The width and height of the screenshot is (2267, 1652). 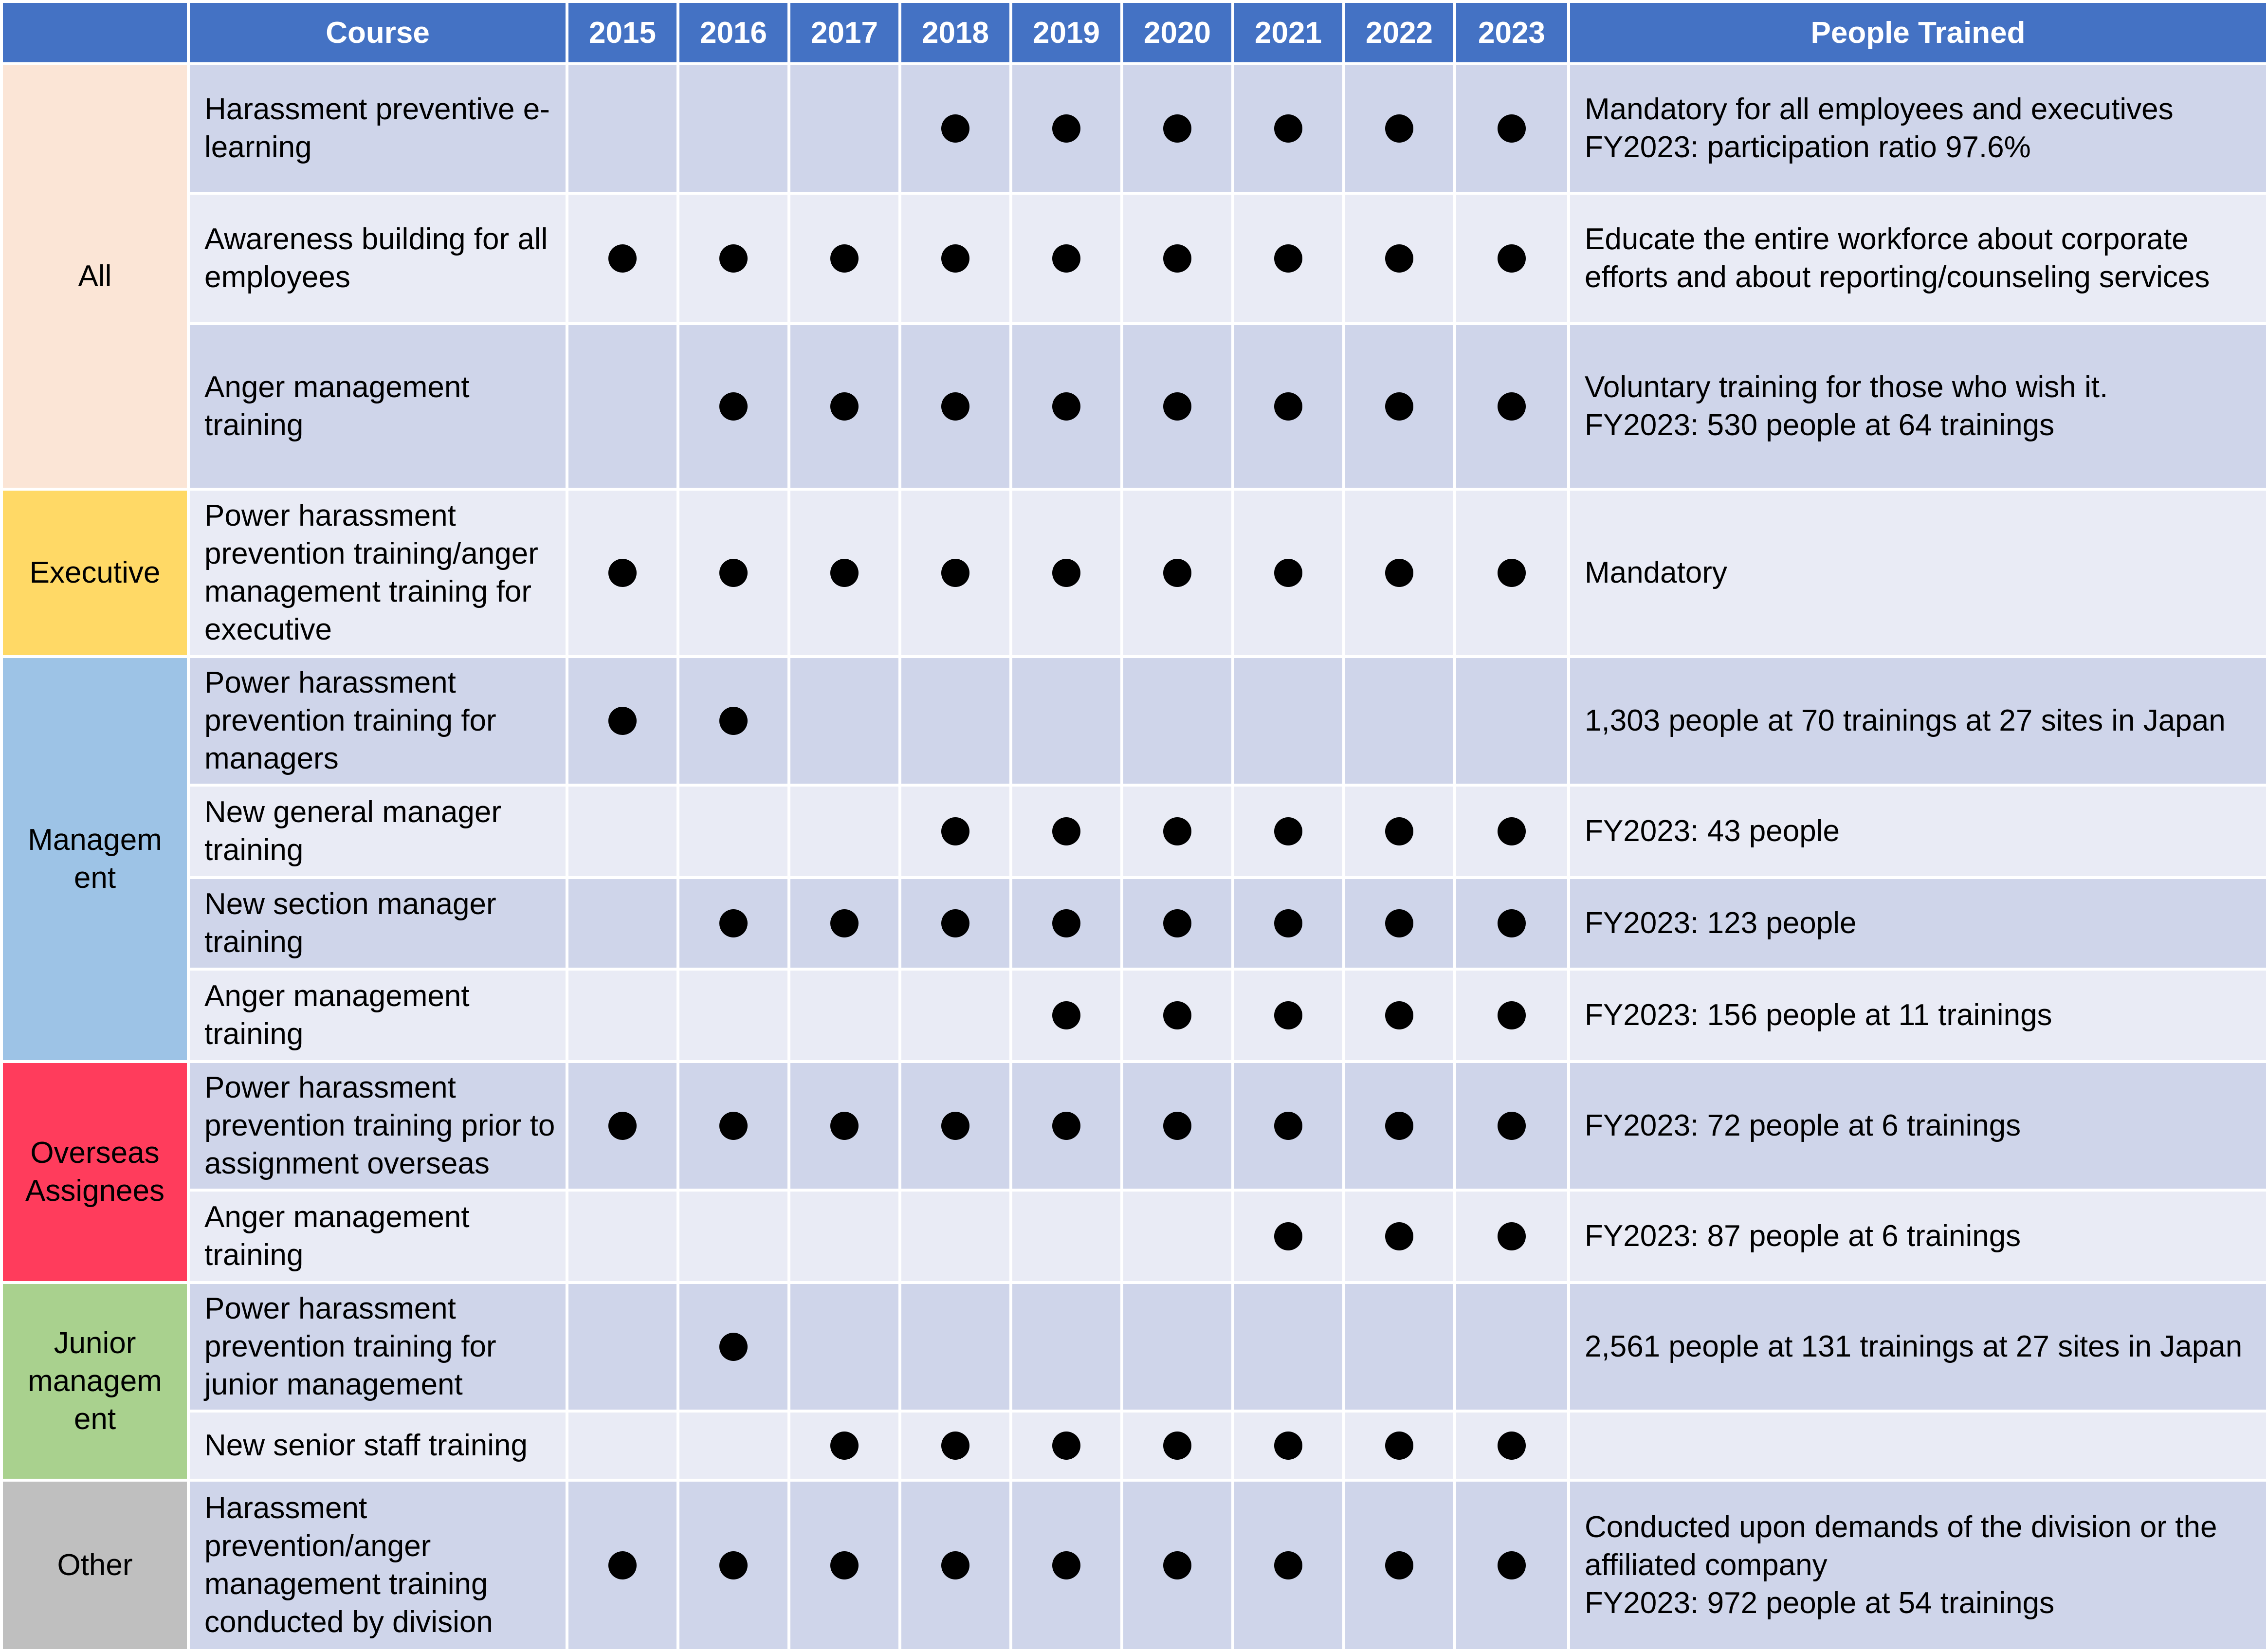 What do you see at coordinates (377, 923) in the screenshot?
I see `course-name-cell: New section manager training` at bounding box center [377, 923].